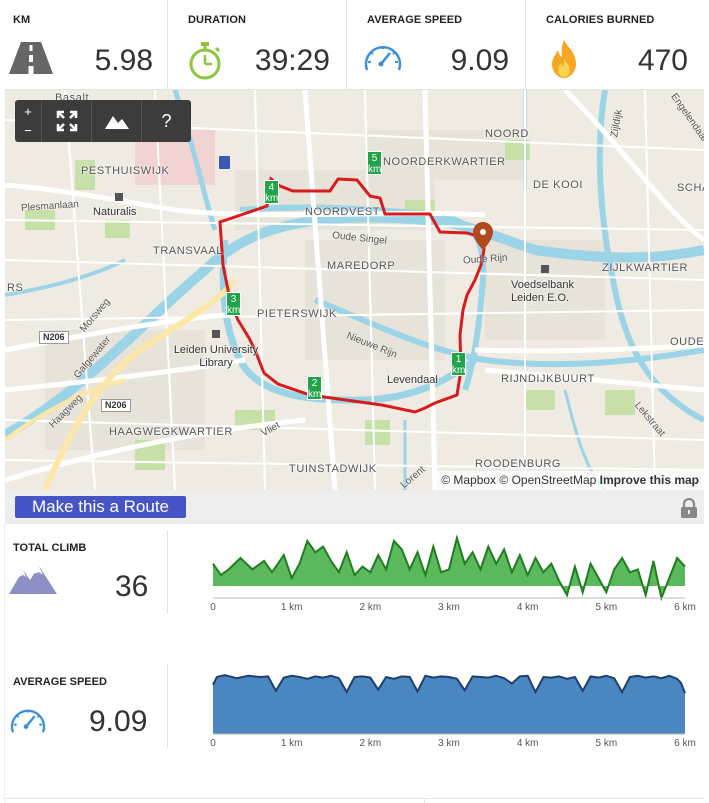 This screenshot has height=803, width=709. Describe the element at coordinates (115, 212) in the screenshot. I see `map-label-naturalis: Naturalis` at that location.